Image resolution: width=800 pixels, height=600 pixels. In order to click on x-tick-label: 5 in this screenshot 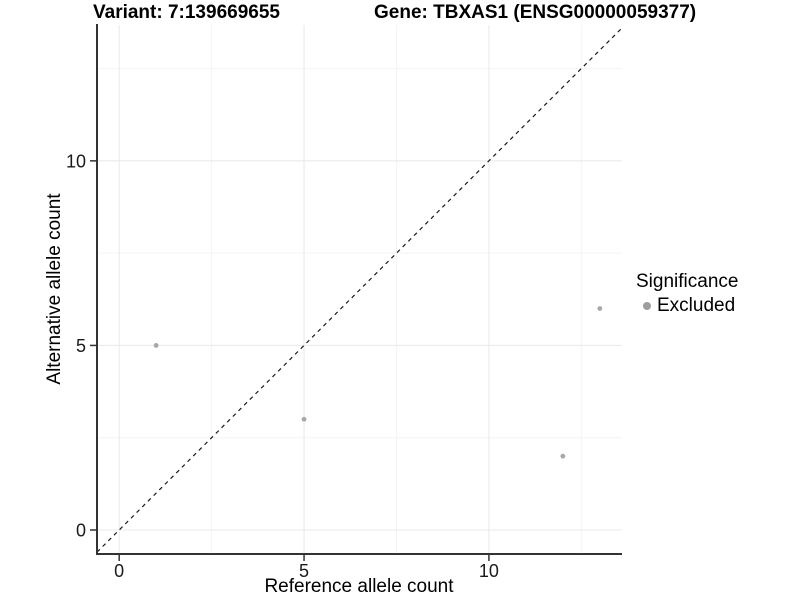, I will do `click(304, 571)`.